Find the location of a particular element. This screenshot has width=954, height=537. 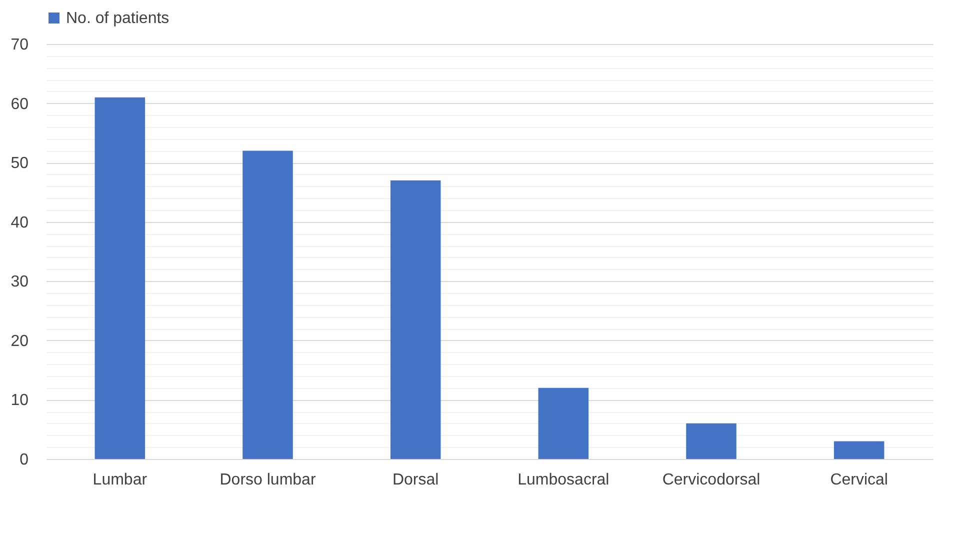

legend-label: No. of patients is located at coordinates (118, 18).